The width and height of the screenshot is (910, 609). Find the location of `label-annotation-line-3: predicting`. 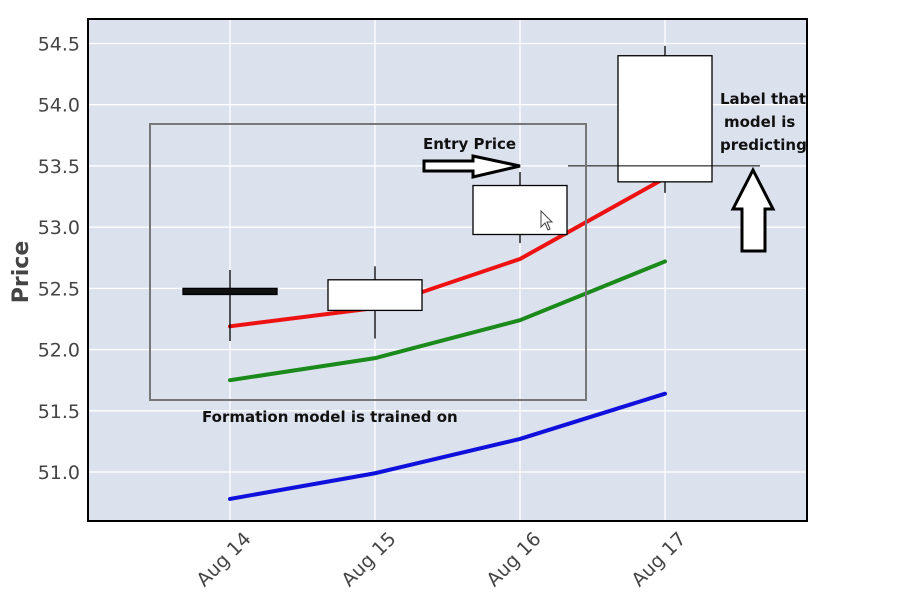

label-annotation-line-3: predicting is located at coordinates (763, 145).